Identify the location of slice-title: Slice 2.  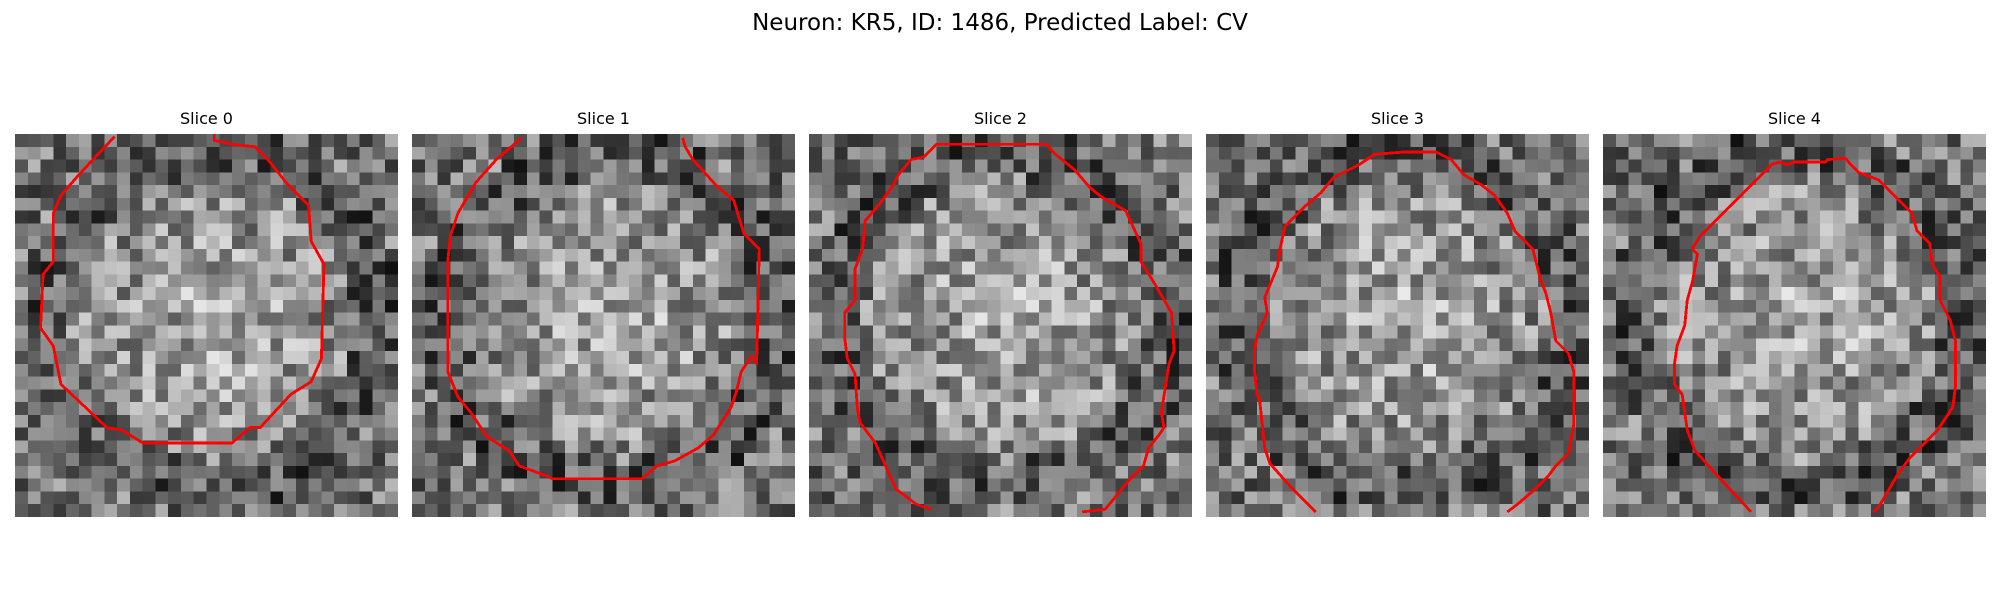
(1000, 118).